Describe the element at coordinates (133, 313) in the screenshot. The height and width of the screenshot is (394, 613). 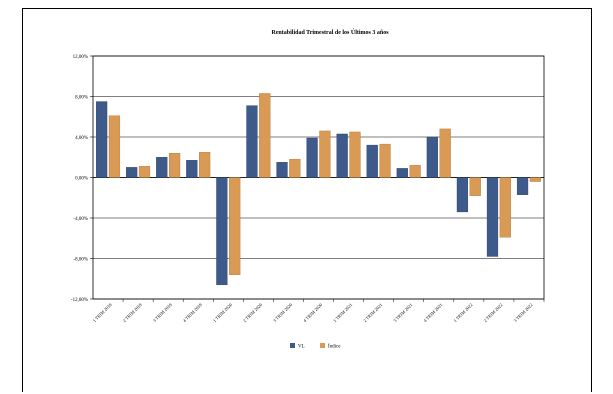
I see `x-tick-label: 2 TRIM 2019` at that location.